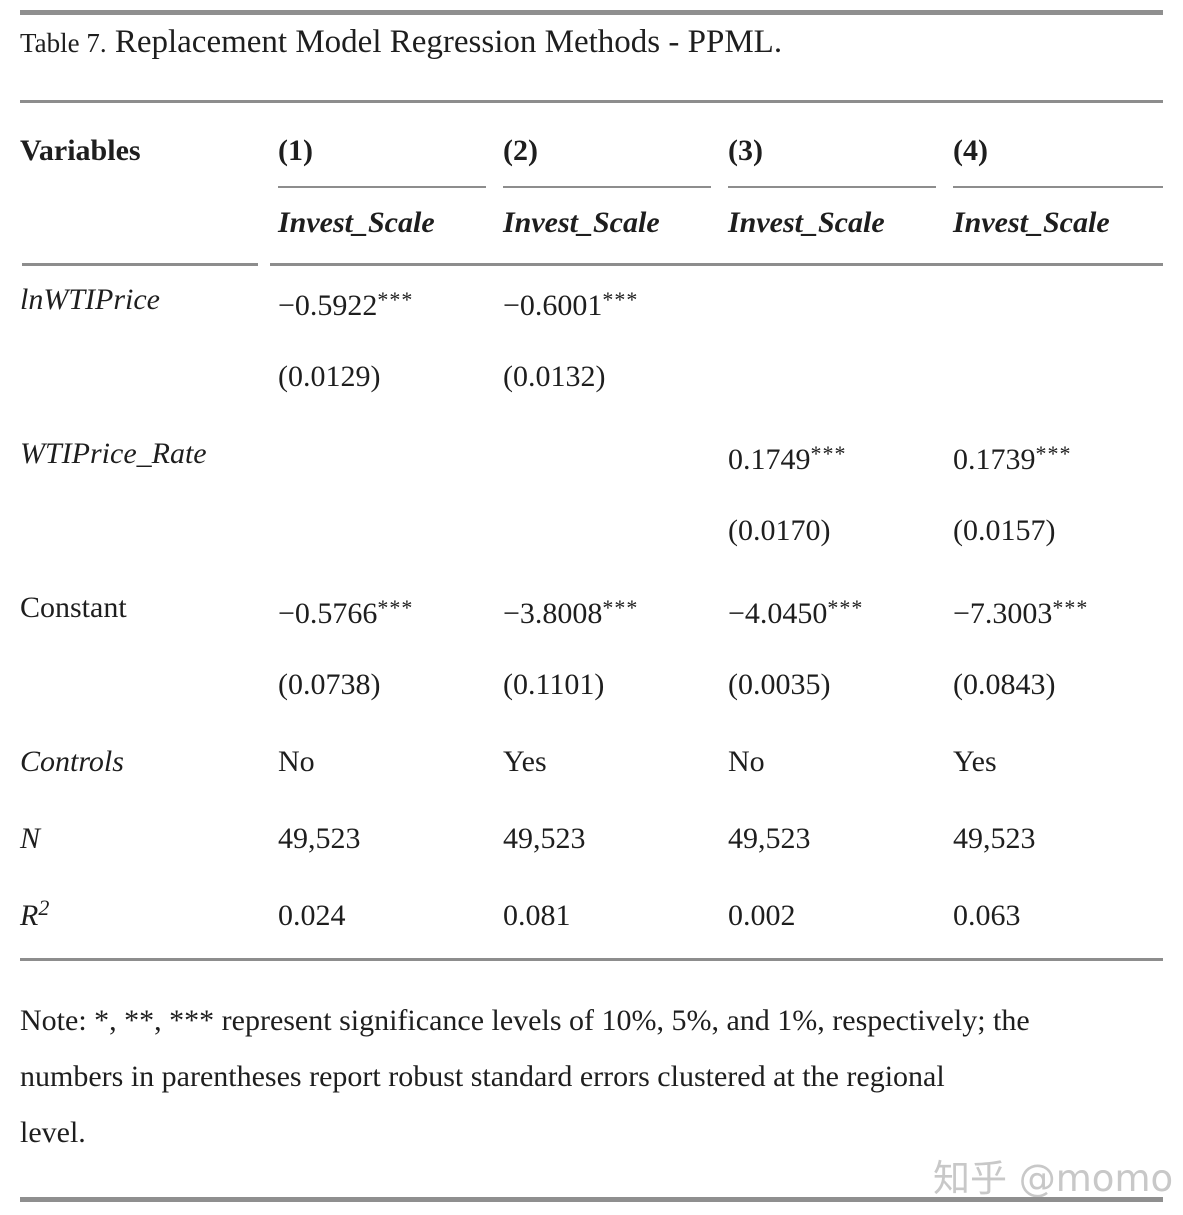  I want to click on table-cell: −0.5766***, so click(346, 612).